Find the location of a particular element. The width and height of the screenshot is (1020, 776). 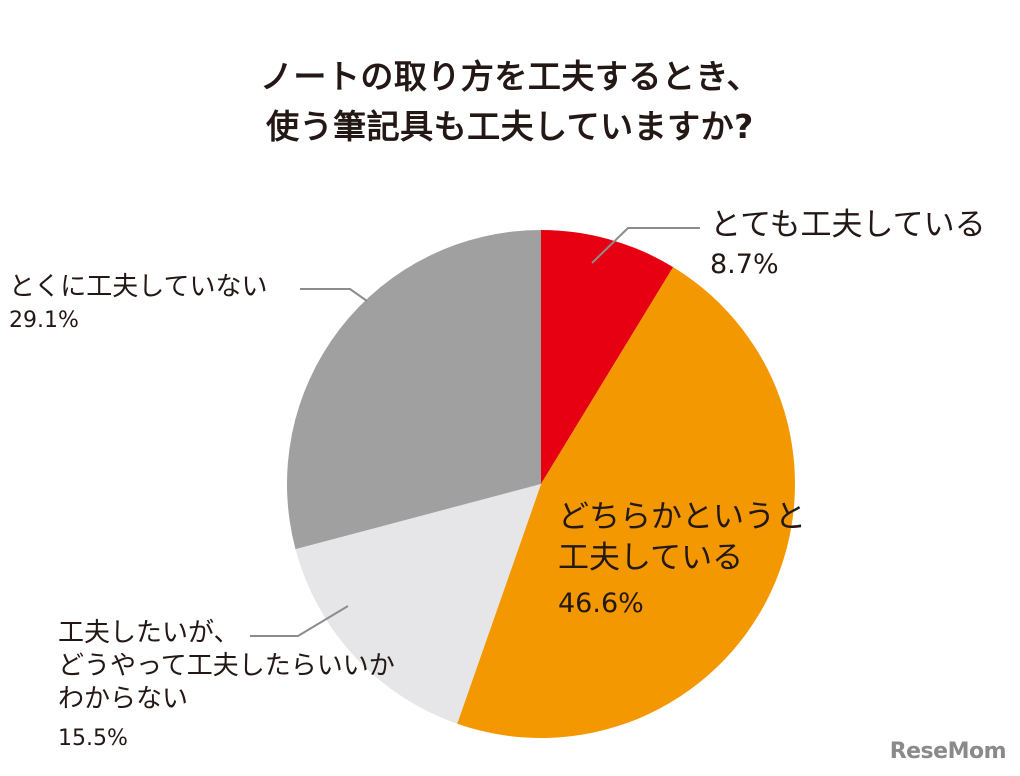

leader-line-not is located at coordinates (334, 295).